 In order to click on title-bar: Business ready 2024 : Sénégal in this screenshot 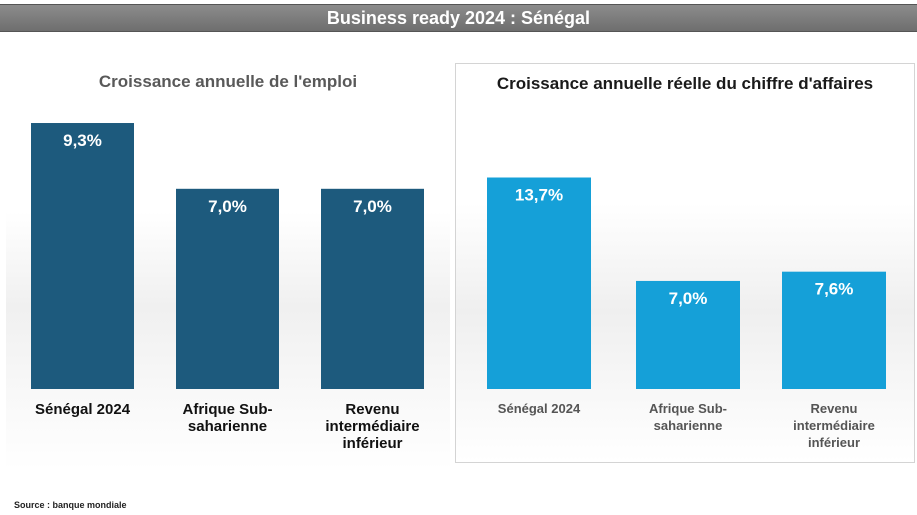, I will do `click(458, 18)`.